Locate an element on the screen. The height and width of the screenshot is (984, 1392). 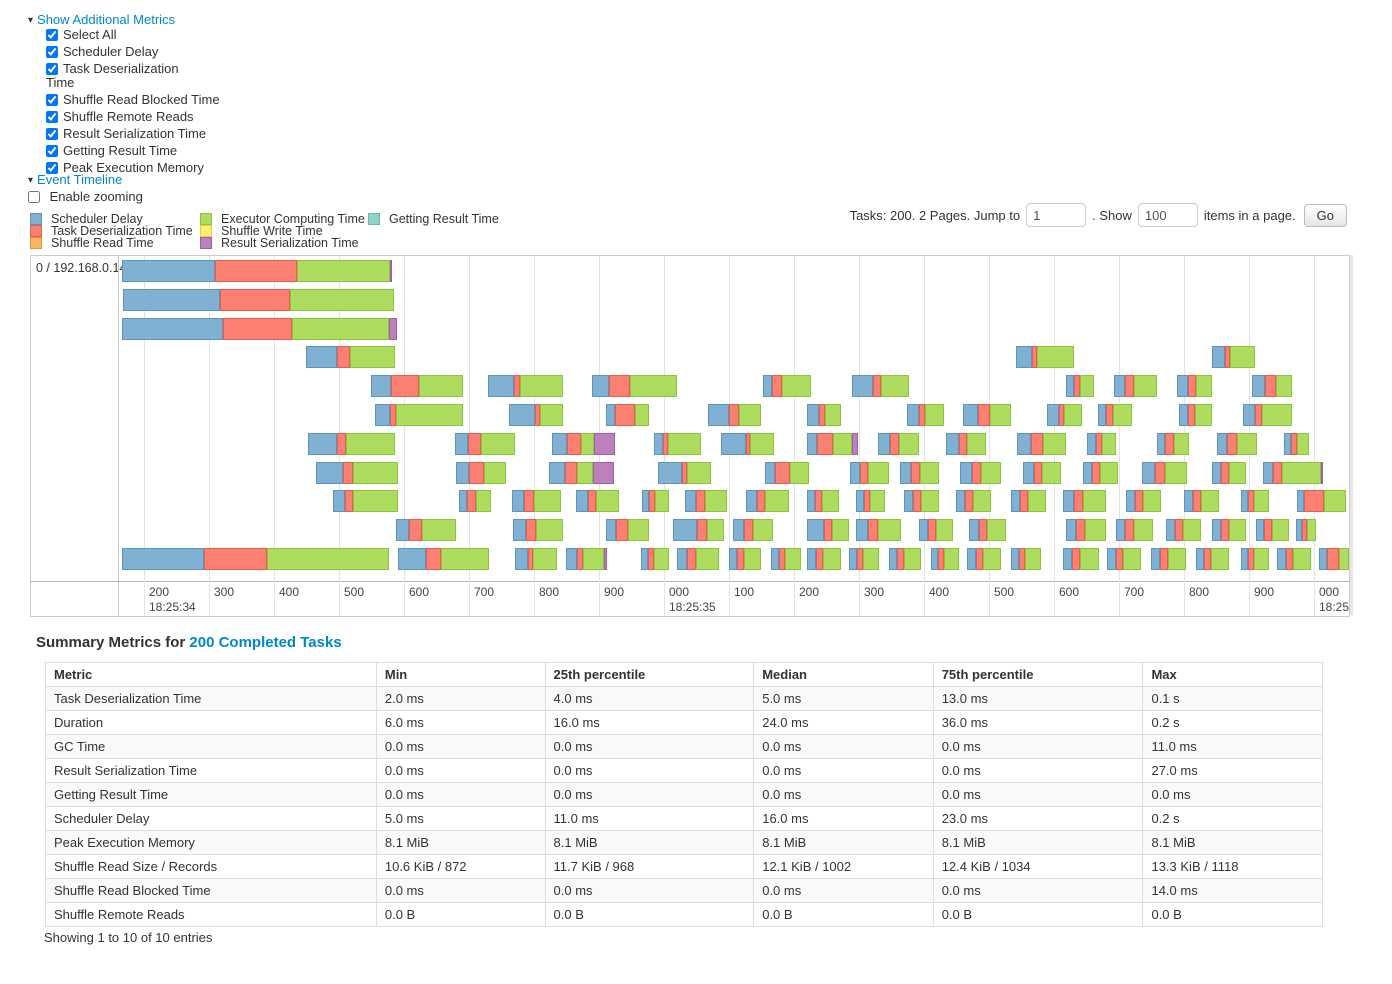
table-header-cell: Metric is located at coordinates (211, 674).